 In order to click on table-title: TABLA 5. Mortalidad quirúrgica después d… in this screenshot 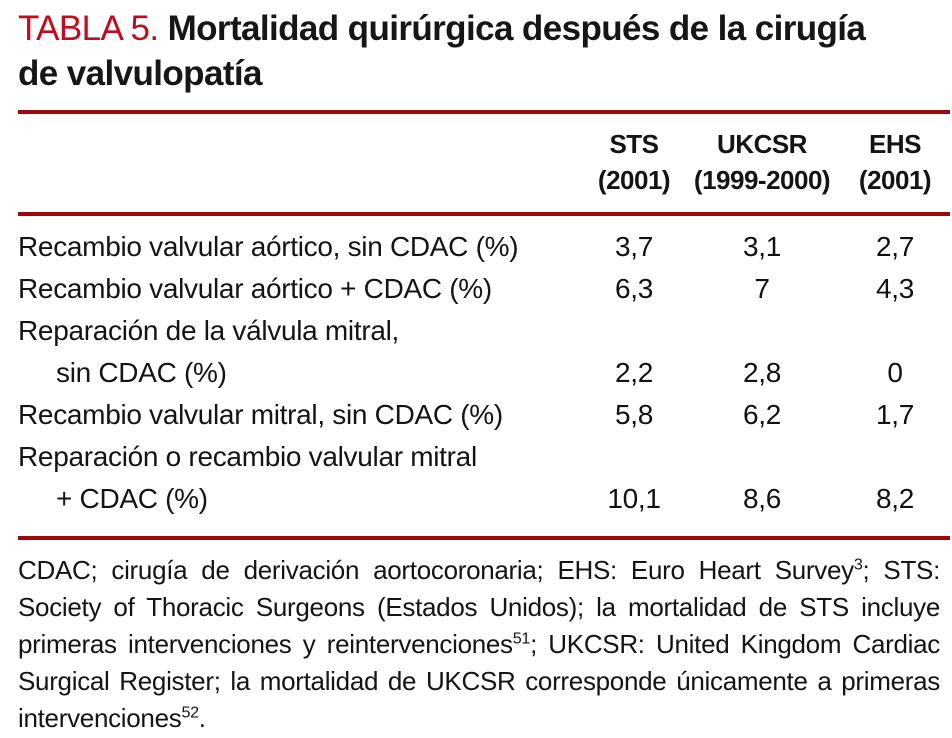, I will do `click(484, 51)`.